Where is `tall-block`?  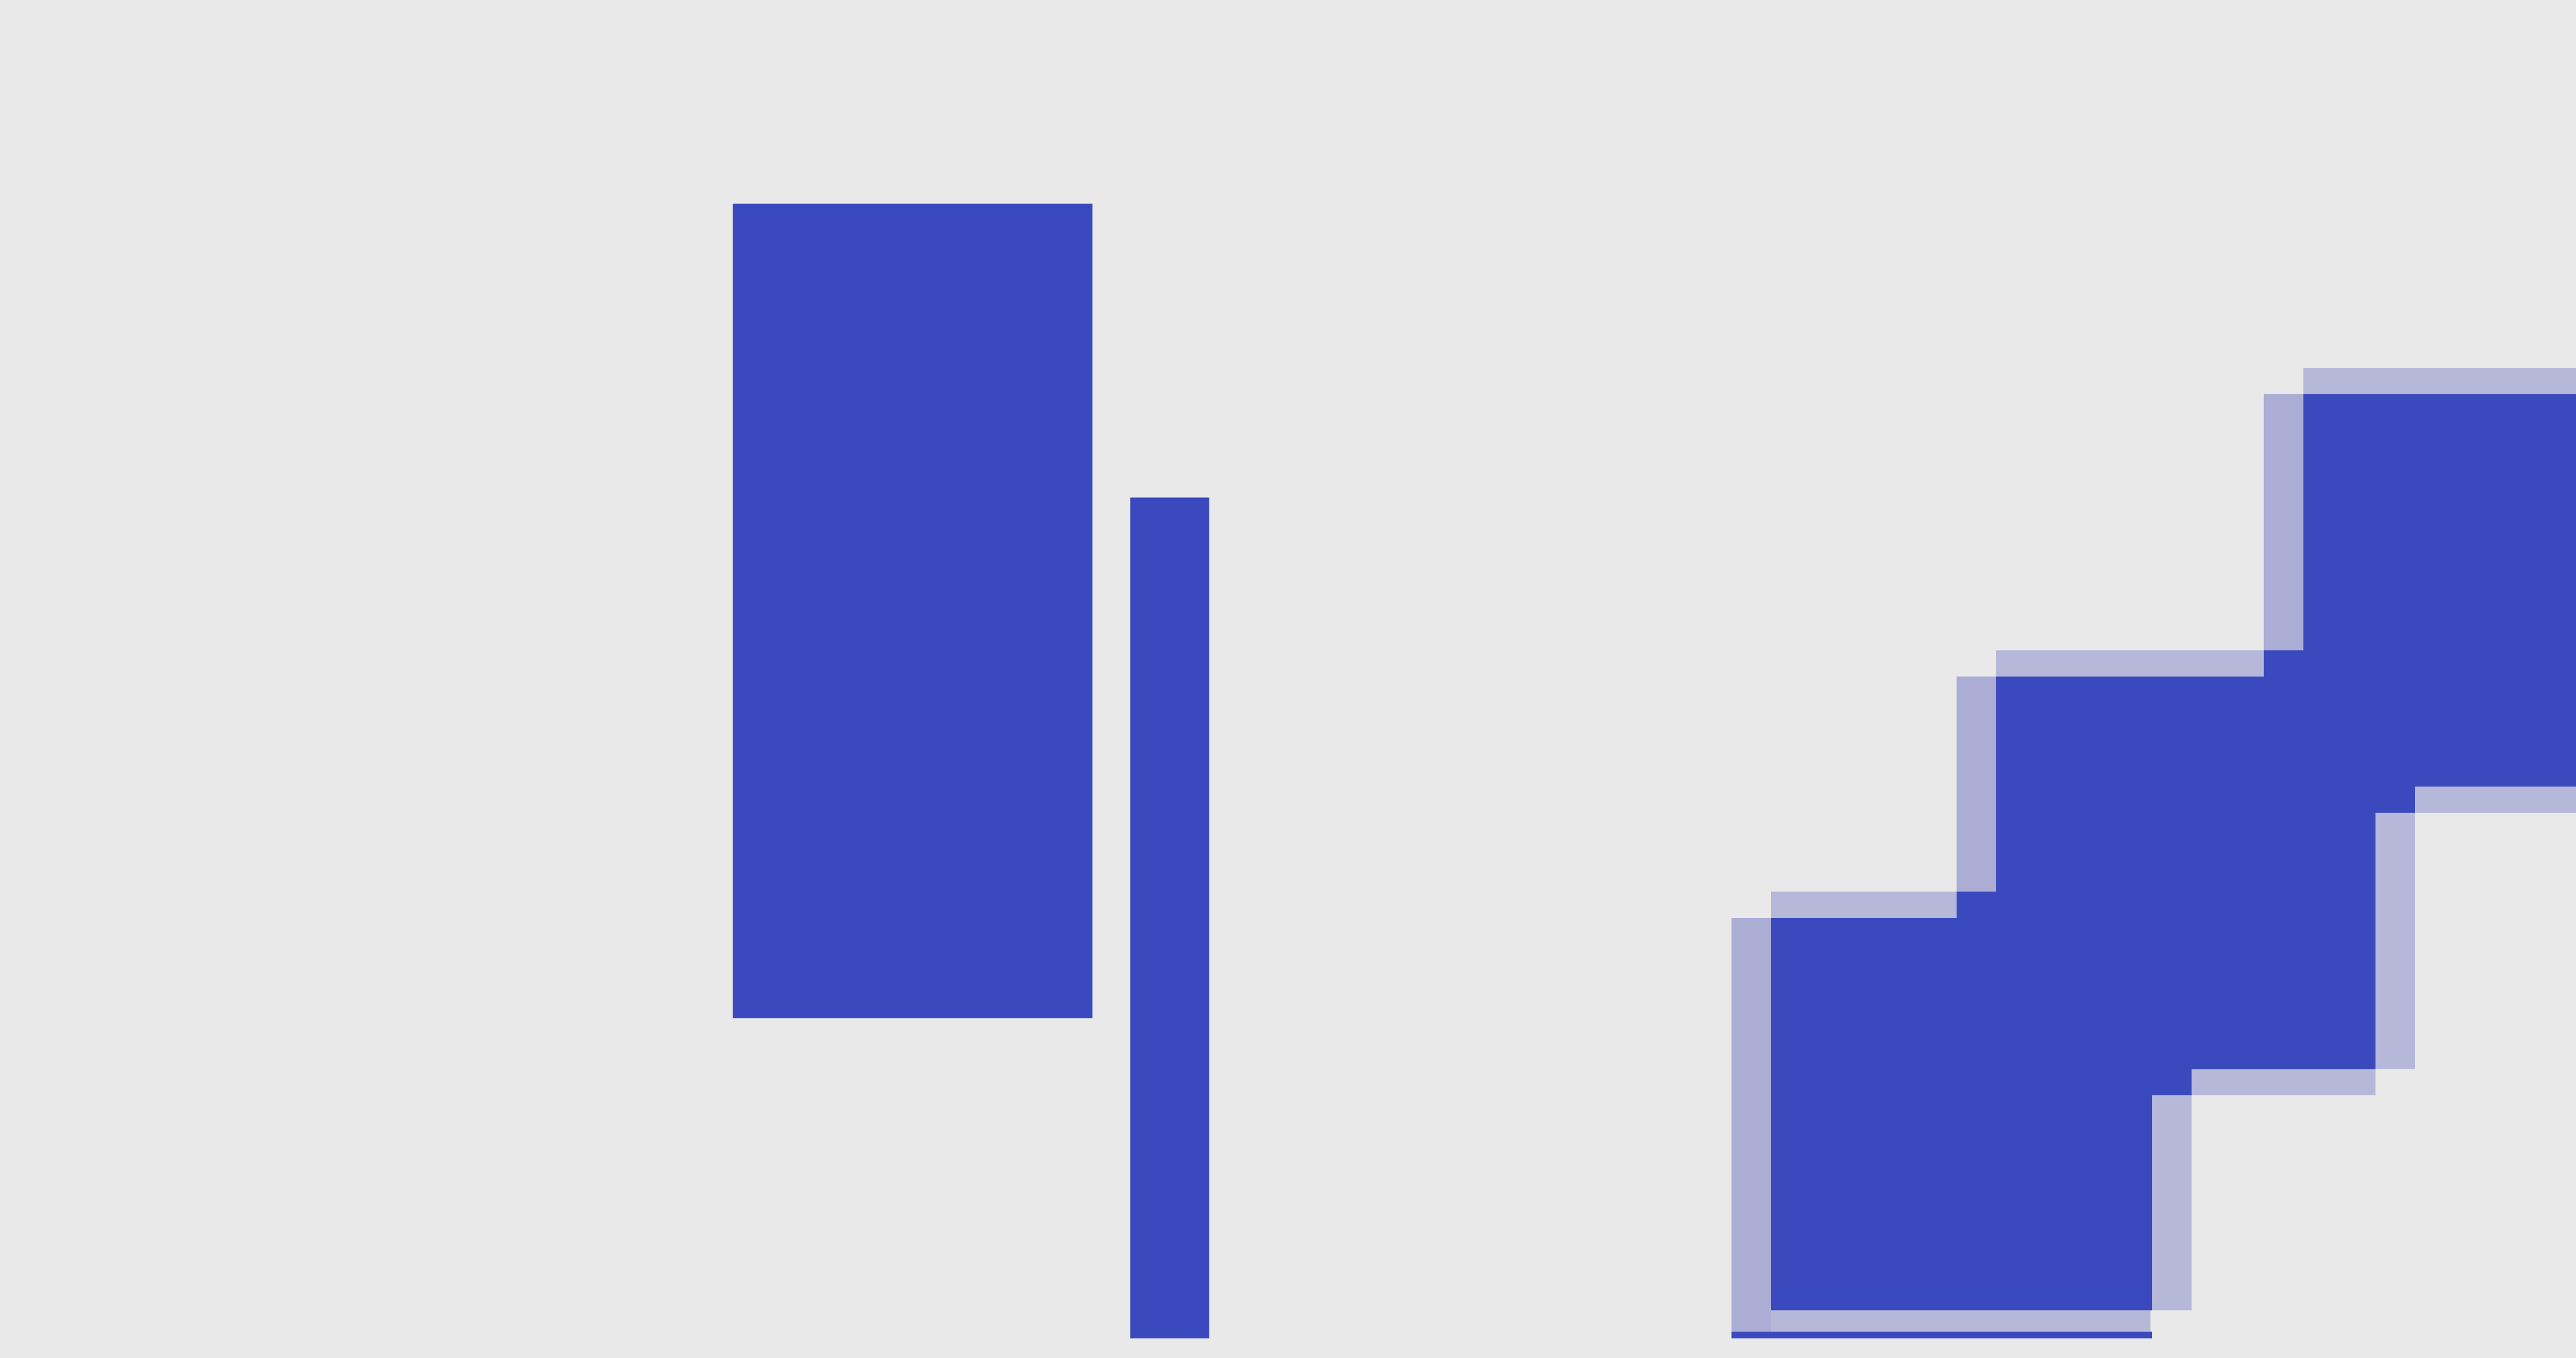 tall-block is located at coordinates (912, 611).